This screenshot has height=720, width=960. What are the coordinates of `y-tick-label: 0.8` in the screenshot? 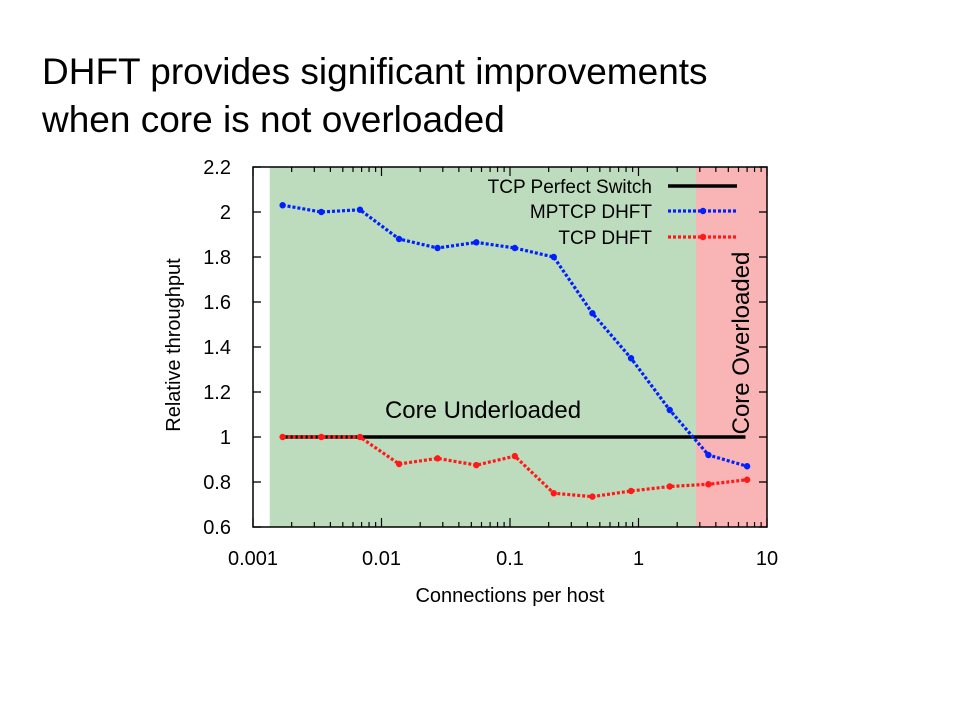 It's located at (217, 483).